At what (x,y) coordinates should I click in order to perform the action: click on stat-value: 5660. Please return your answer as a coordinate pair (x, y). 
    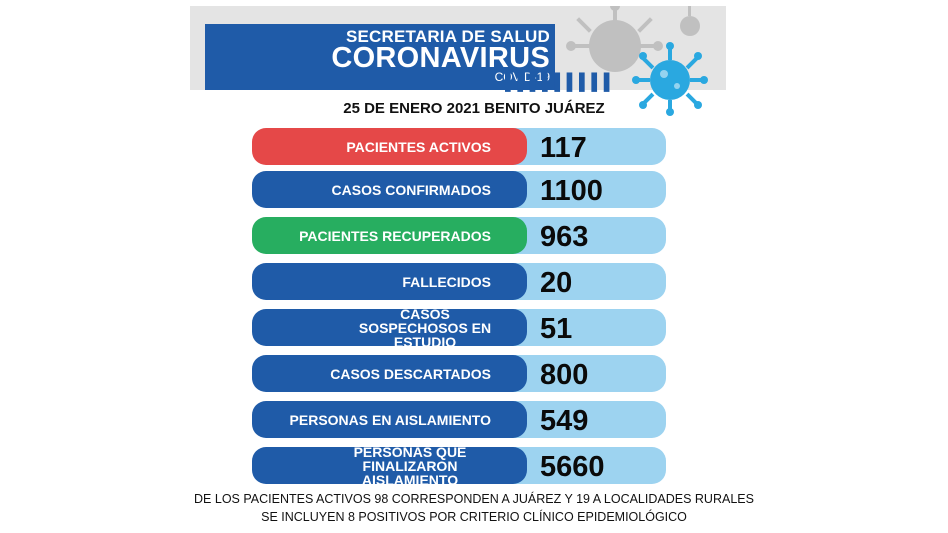
    Looking at the image, I should click on (572, 467).